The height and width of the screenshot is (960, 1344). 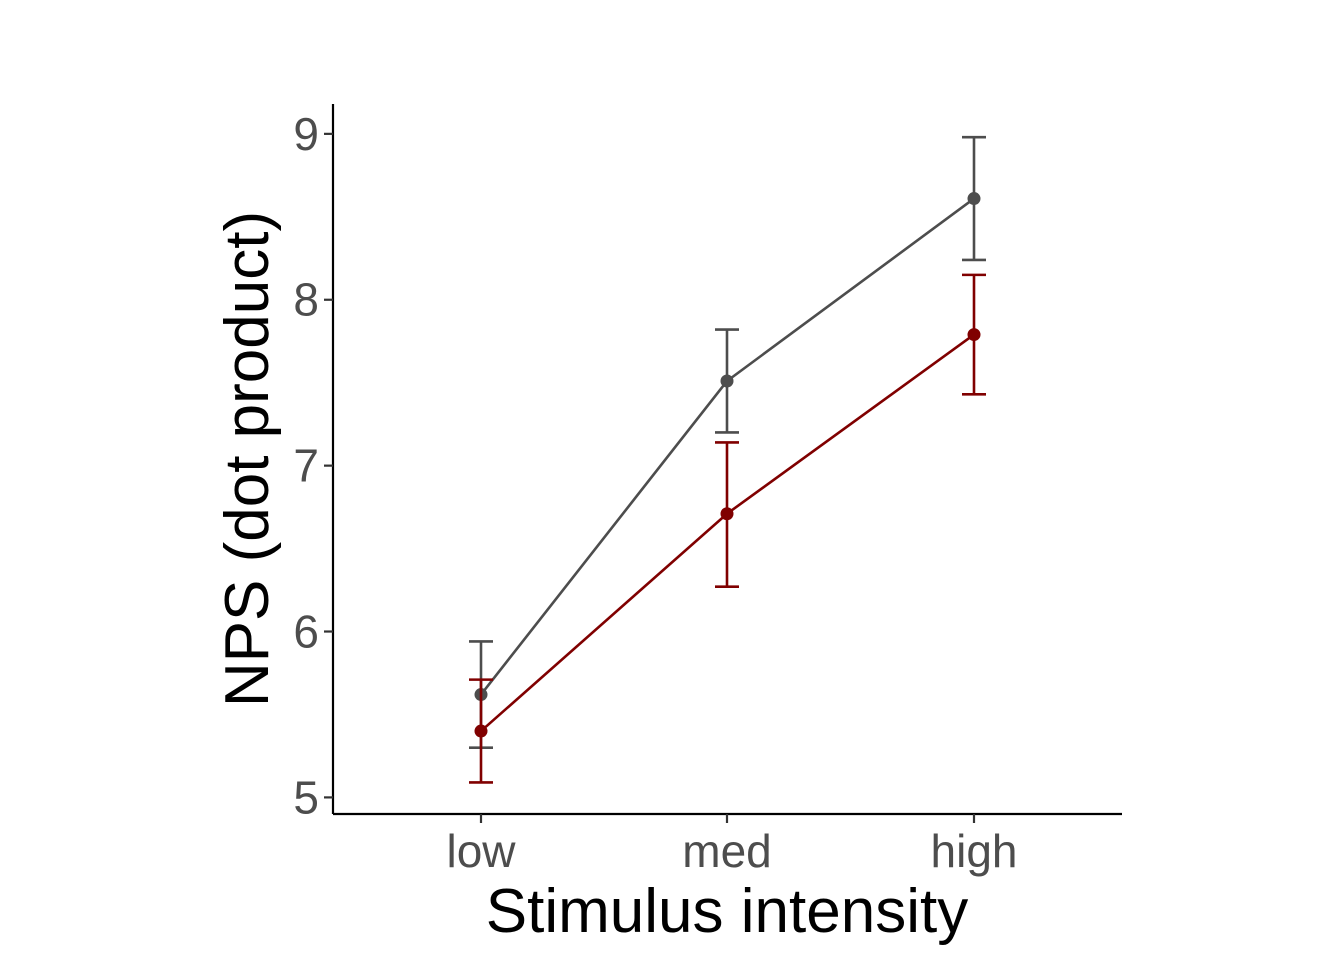 What do you see at coordinates (306, 466) in the screenshot?
I see `y-tick-label: 7` at bounding box center [306, 466].